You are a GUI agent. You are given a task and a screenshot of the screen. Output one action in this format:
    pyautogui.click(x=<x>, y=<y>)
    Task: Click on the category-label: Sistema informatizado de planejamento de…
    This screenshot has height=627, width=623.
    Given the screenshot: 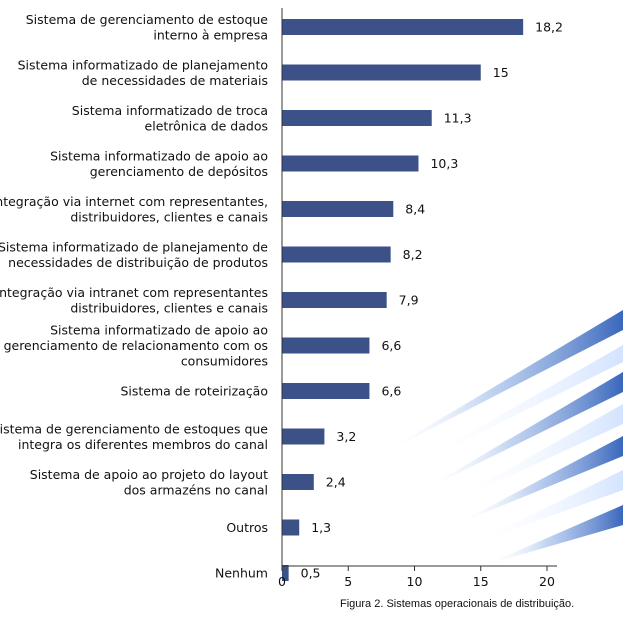 What is the action you would take?
    pyautogui.click(x=134, y=254)
    